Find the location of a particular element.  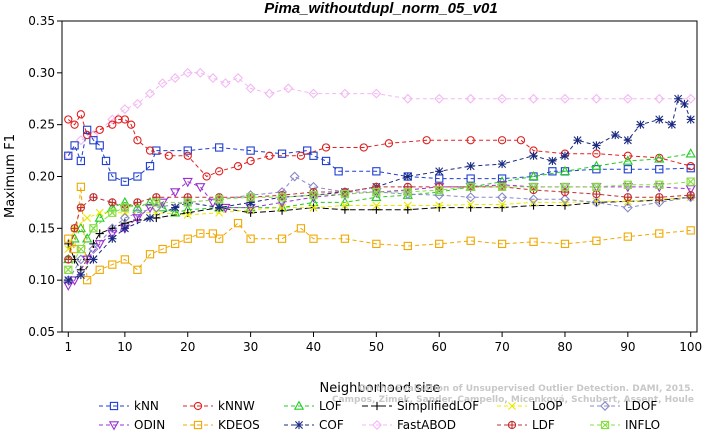

y-axis: 0.05 0.10 0.15 0.20 0.25 0.30 0.35 is located at coordinates (45, 176).